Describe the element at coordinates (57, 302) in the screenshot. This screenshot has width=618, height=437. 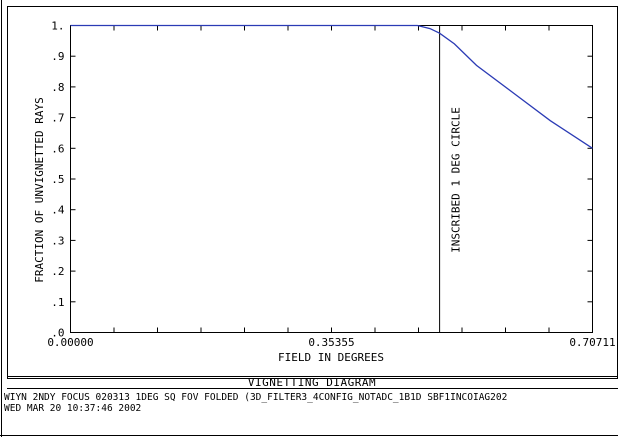
I see `y-tick-label: .1` at that location.